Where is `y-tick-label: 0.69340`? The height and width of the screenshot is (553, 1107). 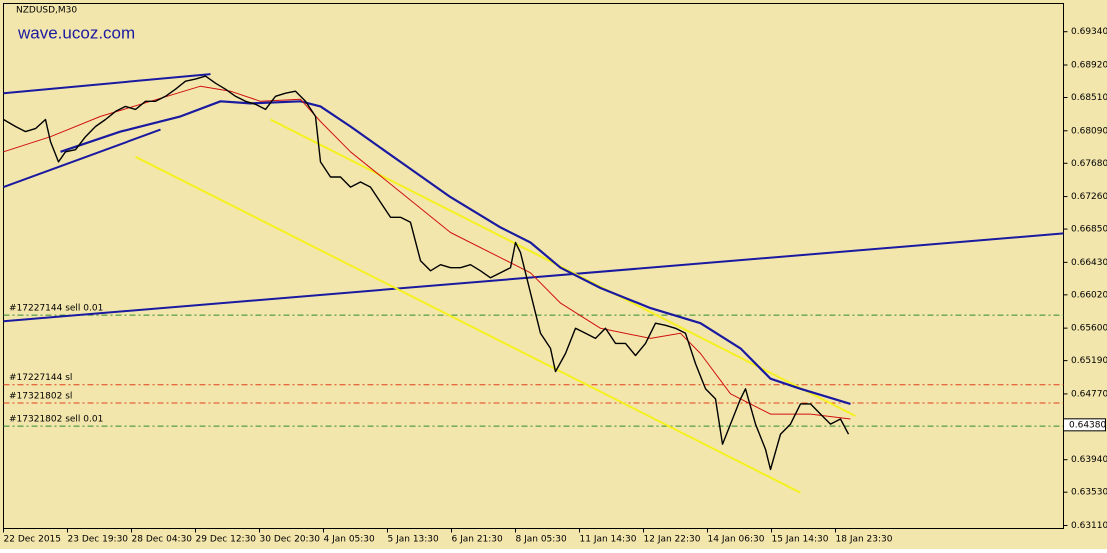
y-tick-label: 0.69340 is located at coordinates (1089, 32).